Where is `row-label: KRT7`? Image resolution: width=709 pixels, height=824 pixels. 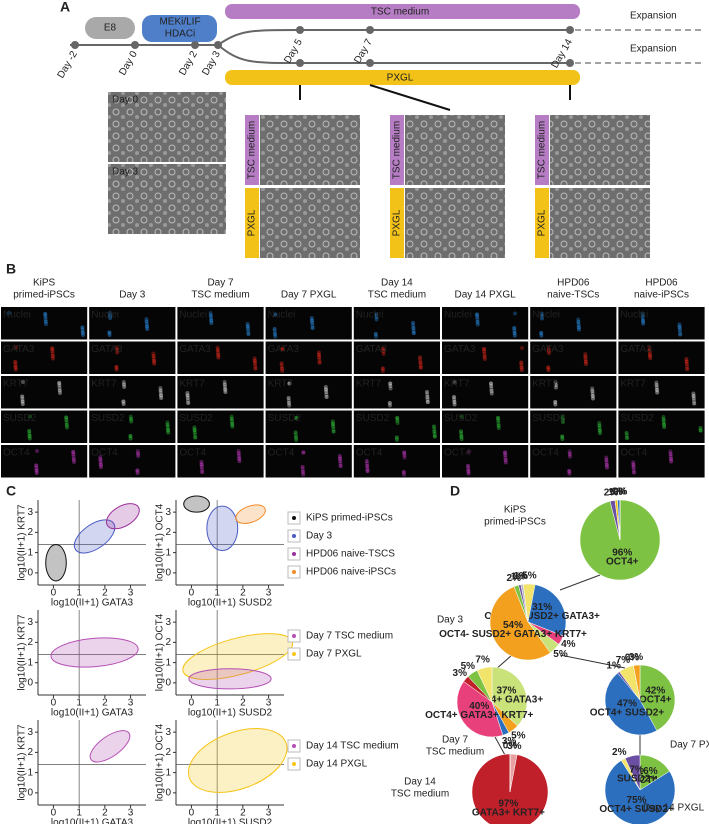
row-label: KRT7 is located at coordinates (104, 384).